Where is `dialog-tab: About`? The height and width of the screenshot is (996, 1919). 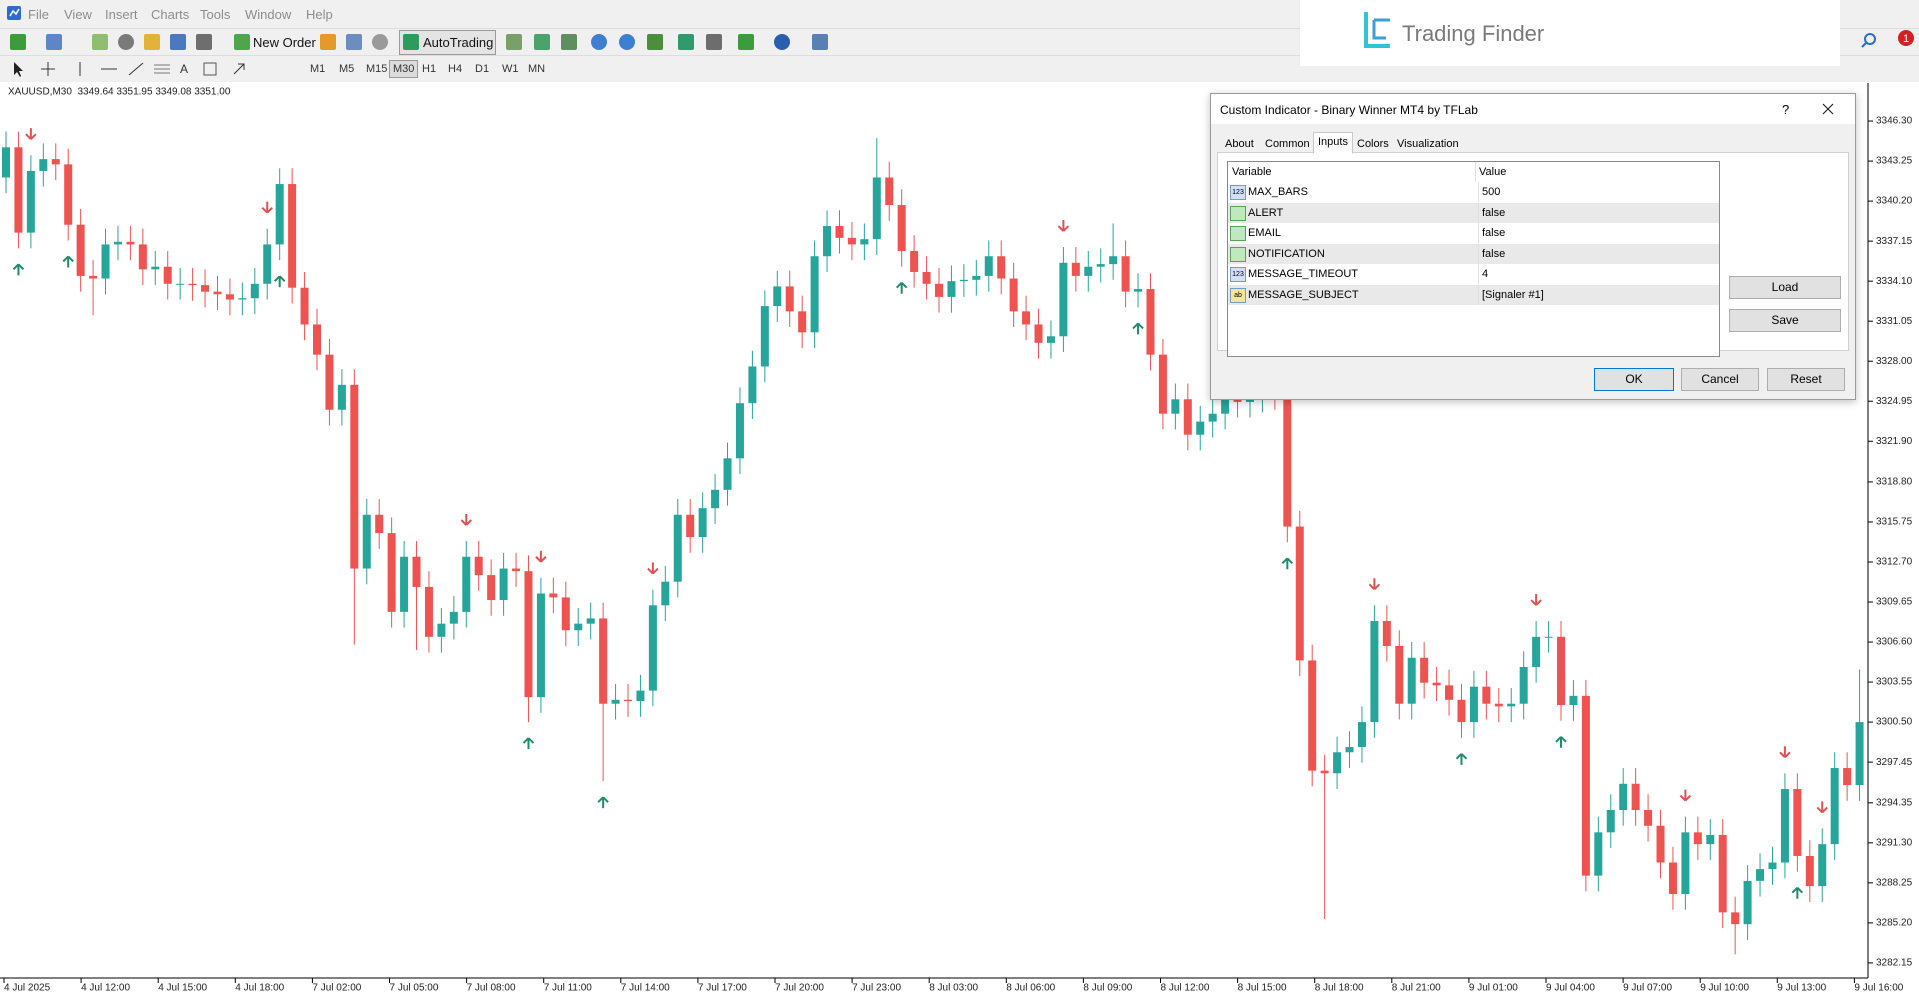 dialog-tab: About is located at coordinates (1239, 144).